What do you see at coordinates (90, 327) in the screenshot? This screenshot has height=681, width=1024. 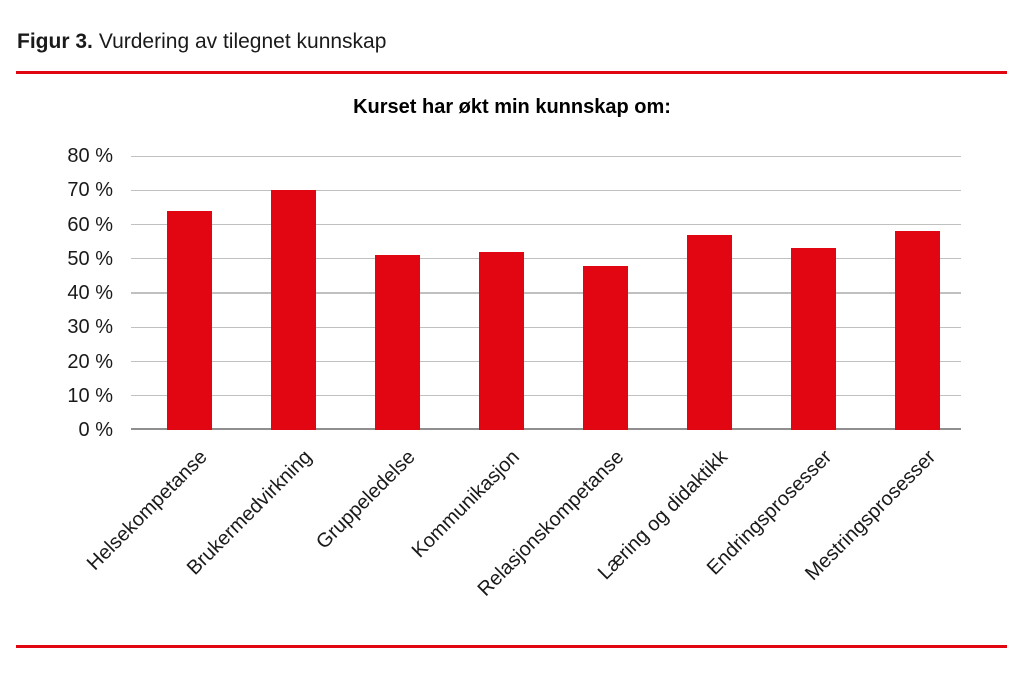 I see `y-tick-label: 30 %` at bounding box center [90, 327].